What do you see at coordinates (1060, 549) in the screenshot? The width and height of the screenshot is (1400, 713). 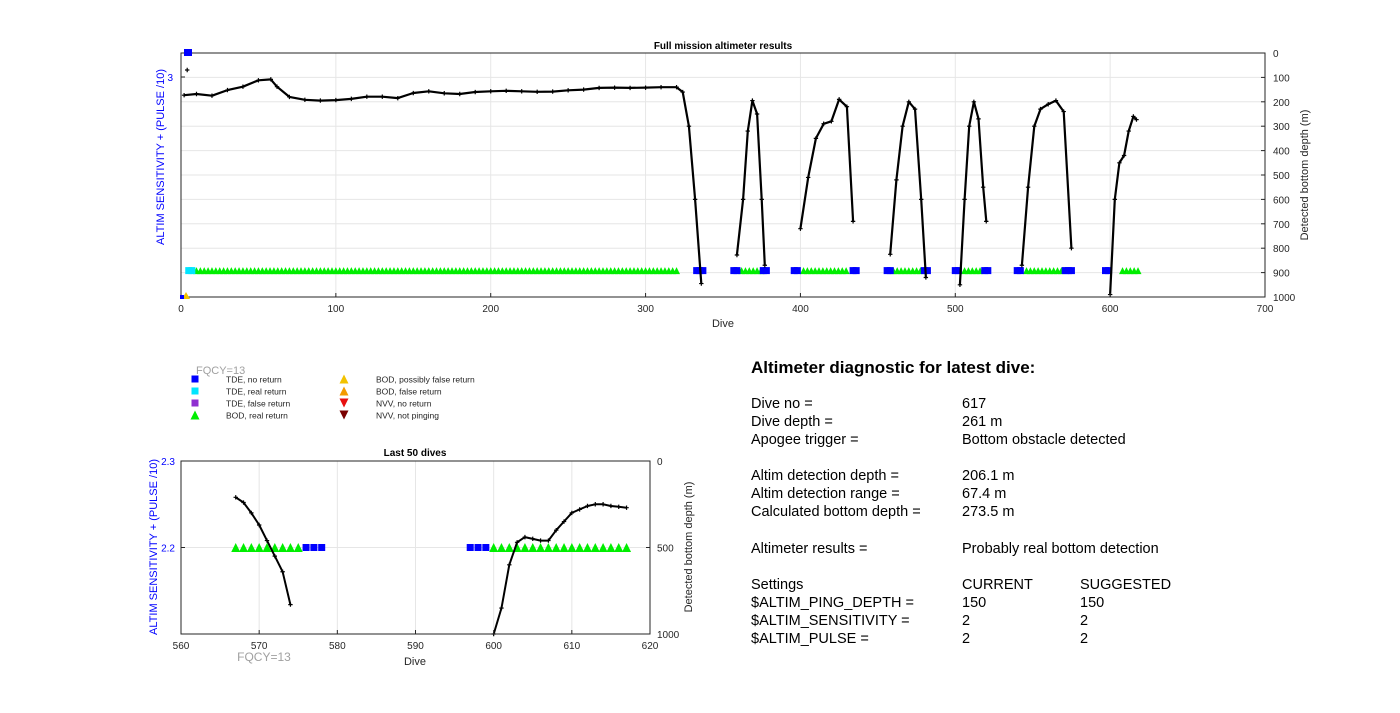 I see `results-value: Probably real bottom detection` at bounding box center [1060, 549].